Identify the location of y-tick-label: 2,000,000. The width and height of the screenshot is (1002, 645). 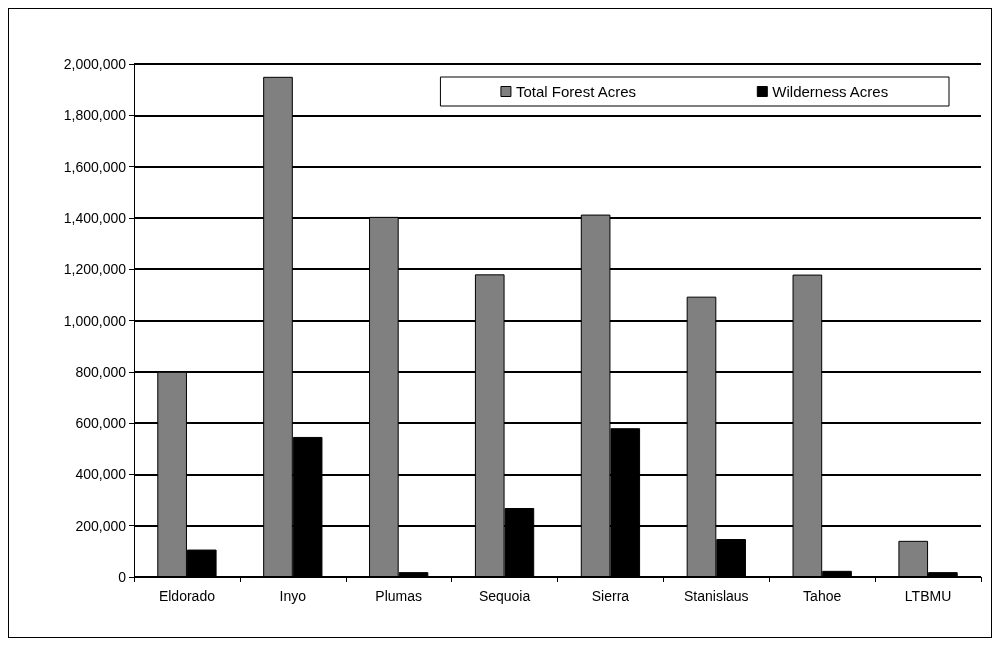
(95, 64).